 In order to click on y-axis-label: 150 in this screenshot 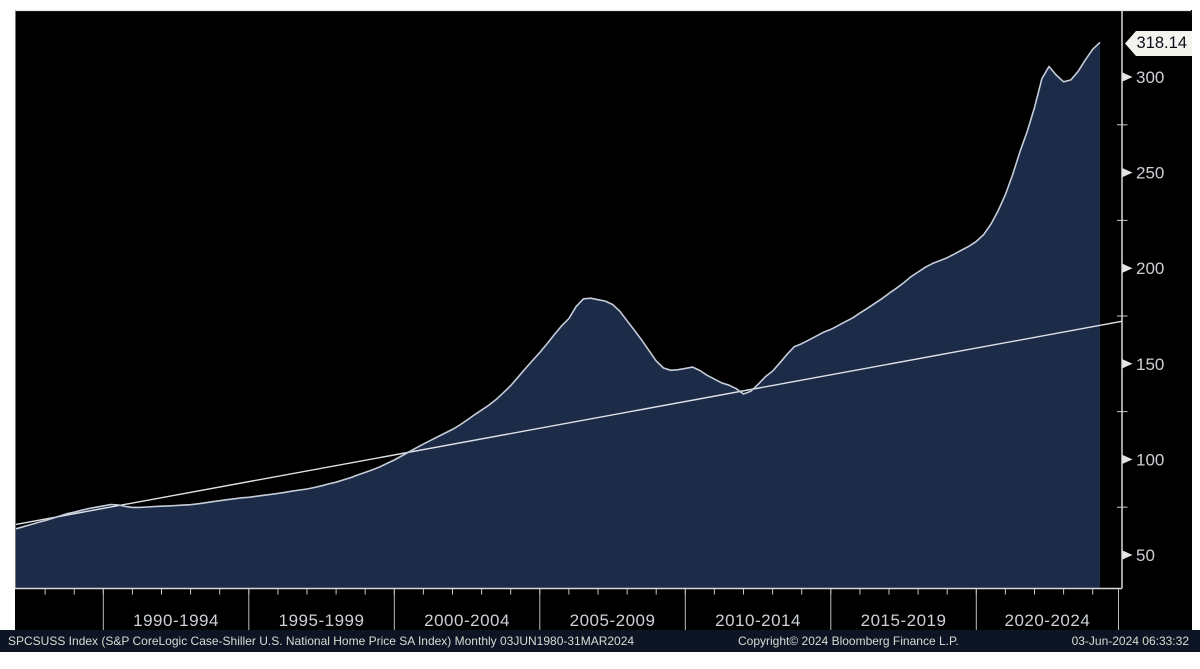, I will do `click(1150, 364)`.